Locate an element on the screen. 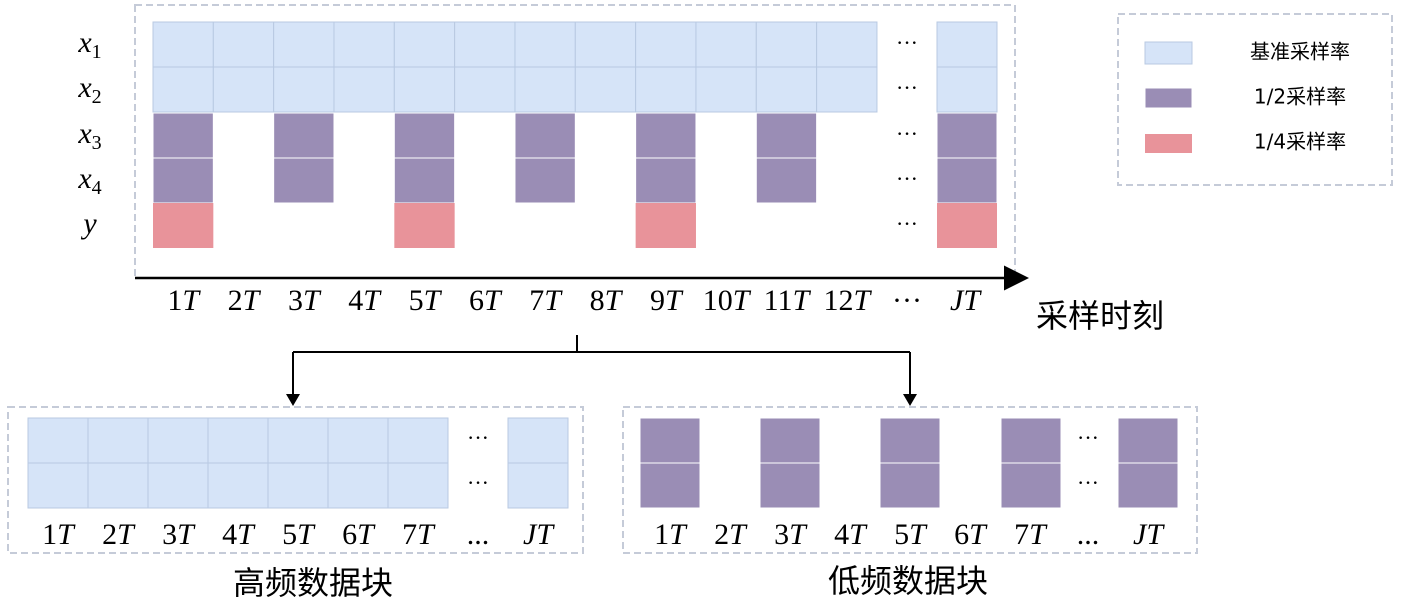 The image size is (1420, 610). tick-label: 2T is located at coordinates (119, 534).